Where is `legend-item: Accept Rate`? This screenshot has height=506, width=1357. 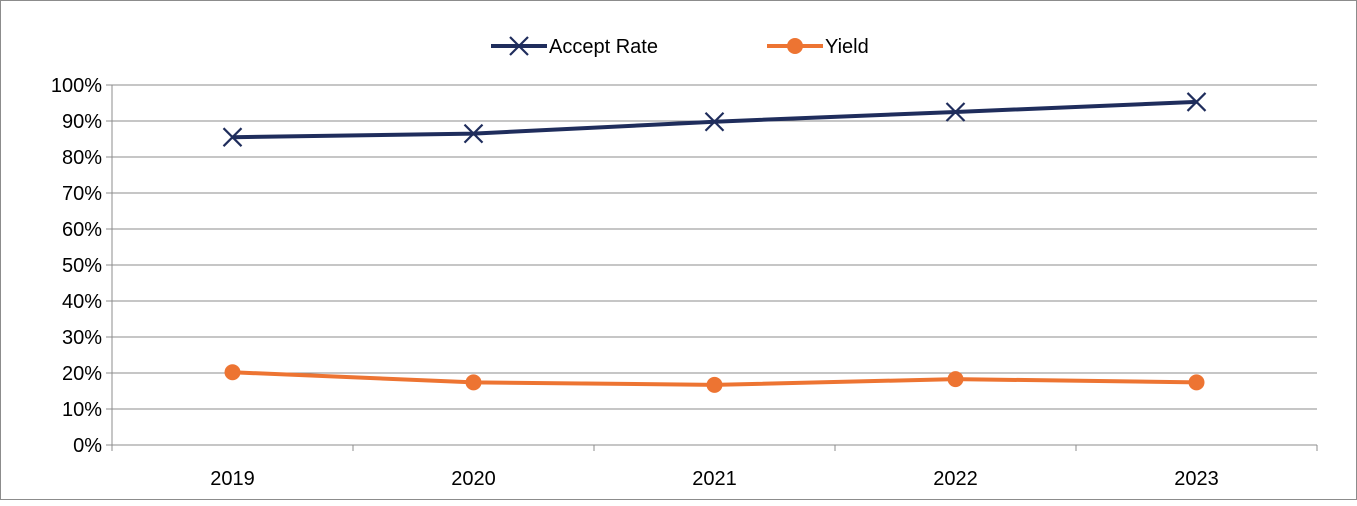 legend-item: Accept Rate is located at coordinates (574, 47).